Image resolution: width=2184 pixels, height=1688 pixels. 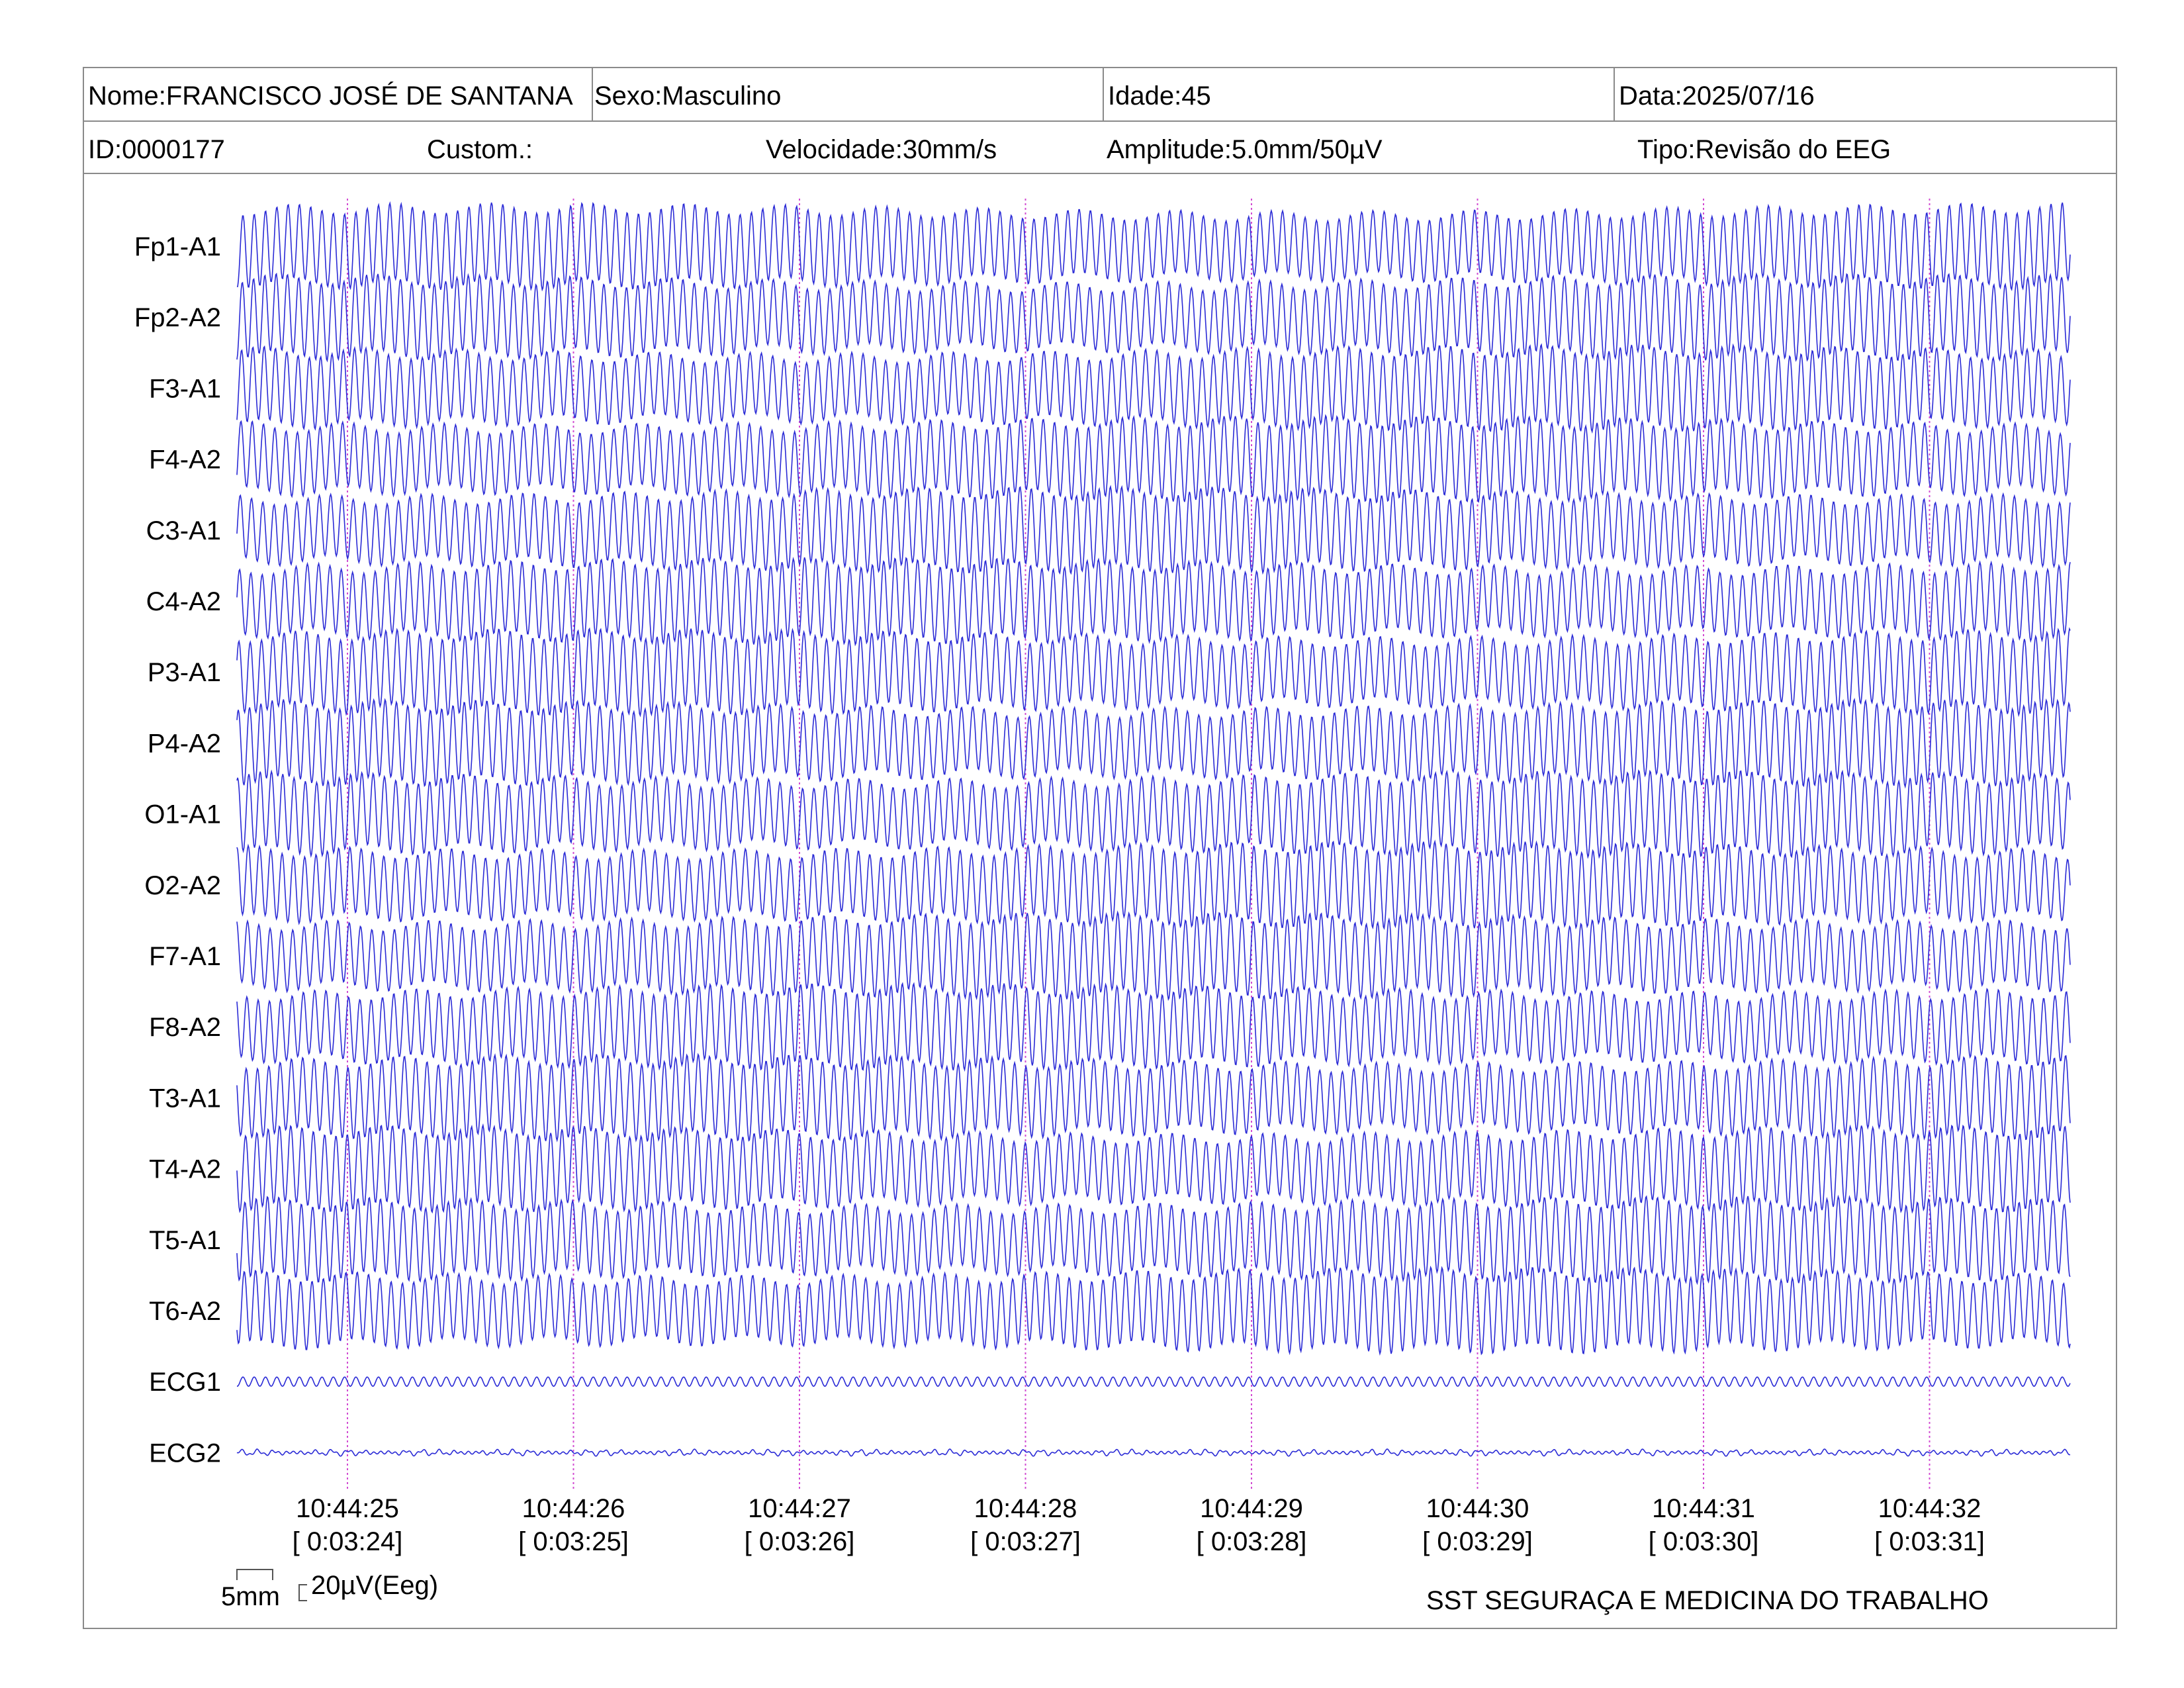 What do you see at coordinates (1251, 1508) in the screenshot?
I see `time-tick-clock: 10:44:29` at bounding box center [1251, 1508].